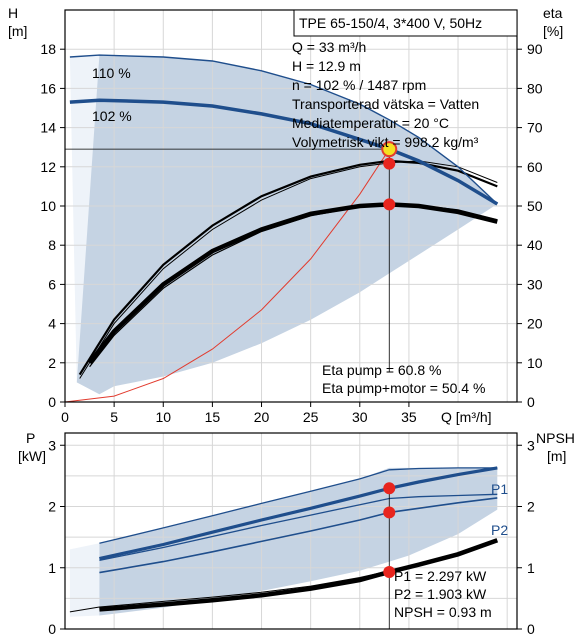  I want to click on speed-label-110: 110 %, so click(111, 73).